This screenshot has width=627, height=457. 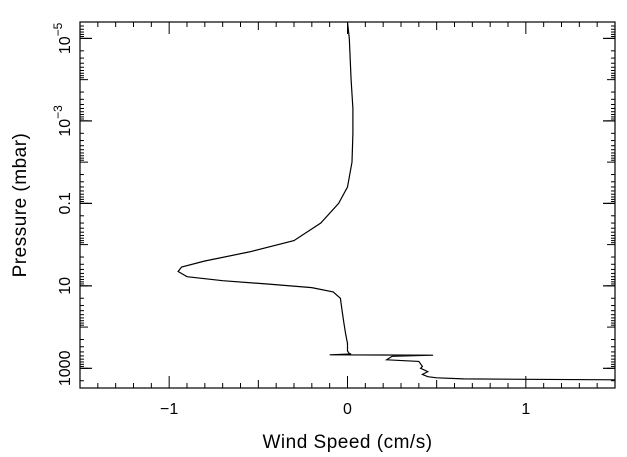 What do you see at coordinates (169, 409) in the screenshot?
I see `x-tick-label: −1` at bounding box center [169, 409].